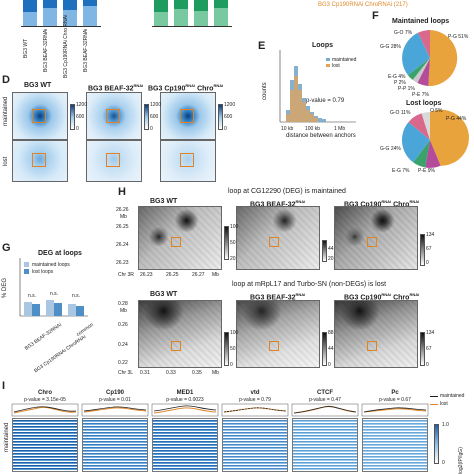  I want to click on d-col-2: BG3 BEAF-32RNAi, so click(116, 88).